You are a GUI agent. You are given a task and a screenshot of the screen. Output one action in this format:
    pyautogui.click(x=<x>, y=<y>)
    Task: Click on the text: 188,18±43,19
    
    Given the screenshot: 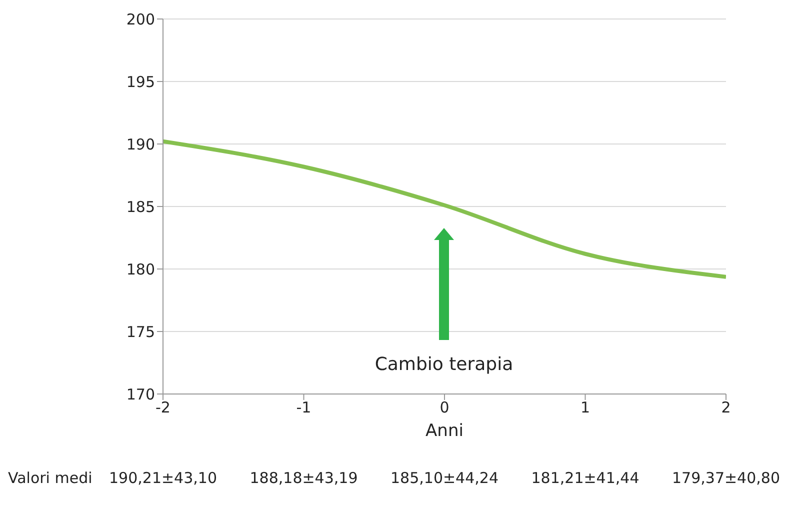 What is the action you would take?
    pyautogui.click(x=303, y=478)
    